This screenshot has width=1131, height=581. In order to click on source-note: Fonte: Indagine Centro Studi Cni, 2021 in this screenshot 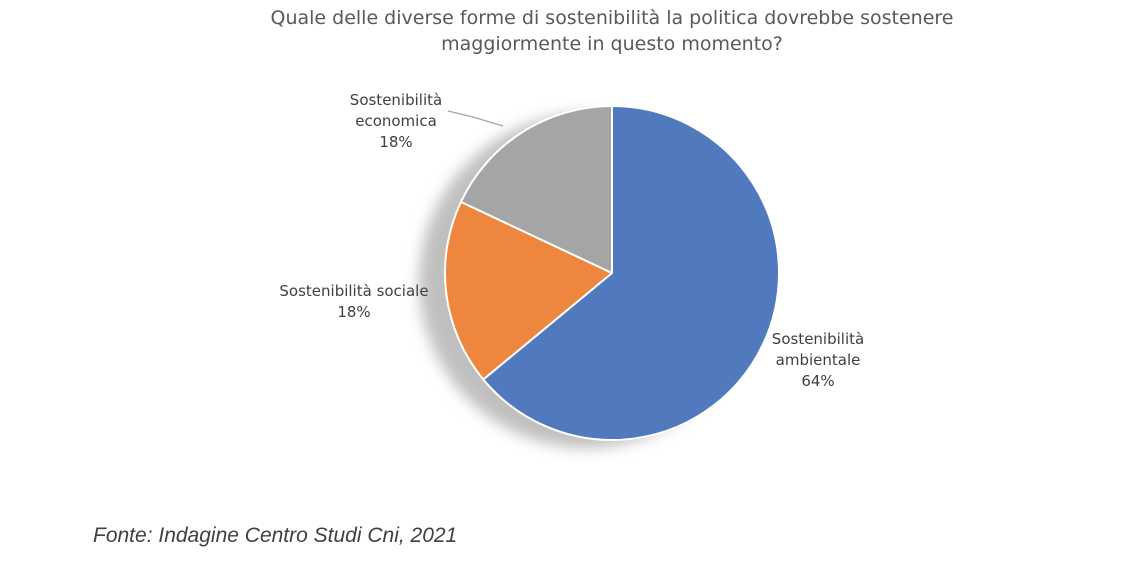, I will do `click(275, 535)`.